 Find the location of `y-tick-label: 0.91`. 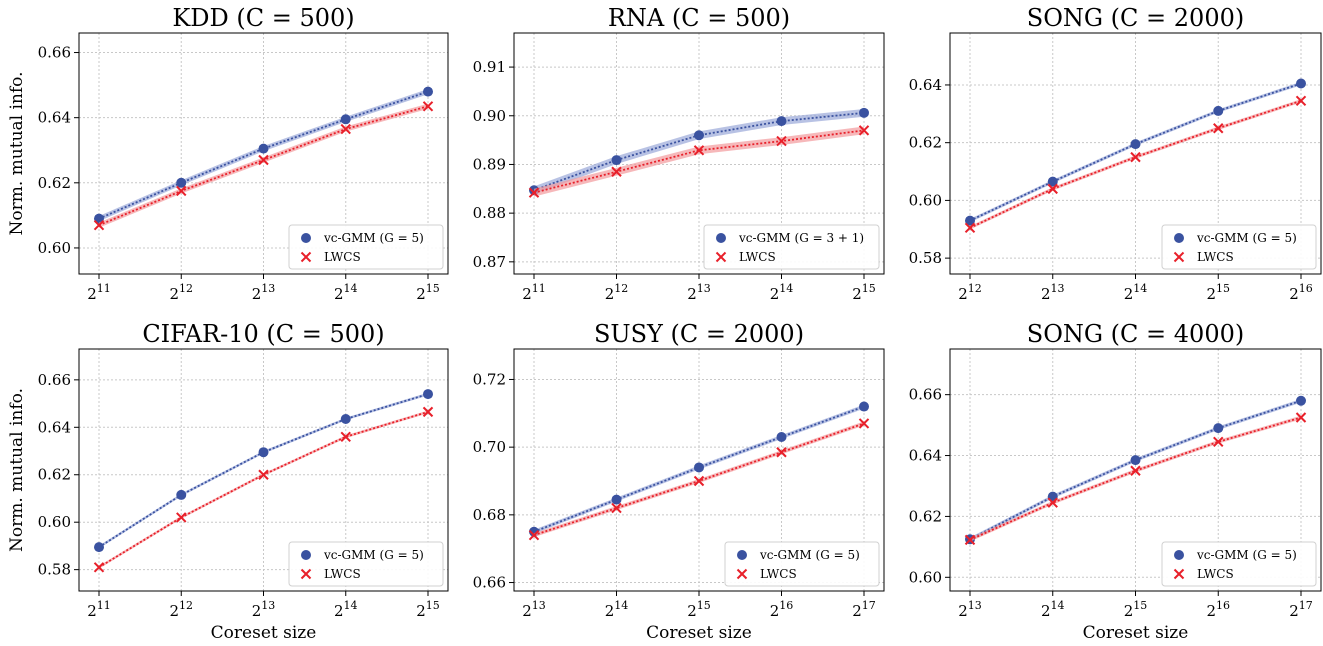

y-tick-label: 0.91 is located at coordinates (489, 67).